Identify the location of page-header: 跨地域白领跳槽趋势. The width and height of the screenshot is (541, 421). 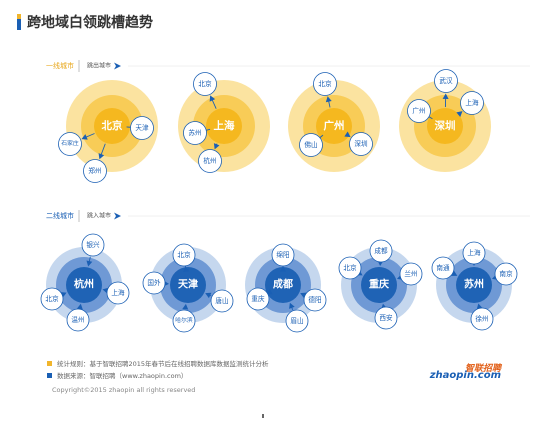
(85, 22).